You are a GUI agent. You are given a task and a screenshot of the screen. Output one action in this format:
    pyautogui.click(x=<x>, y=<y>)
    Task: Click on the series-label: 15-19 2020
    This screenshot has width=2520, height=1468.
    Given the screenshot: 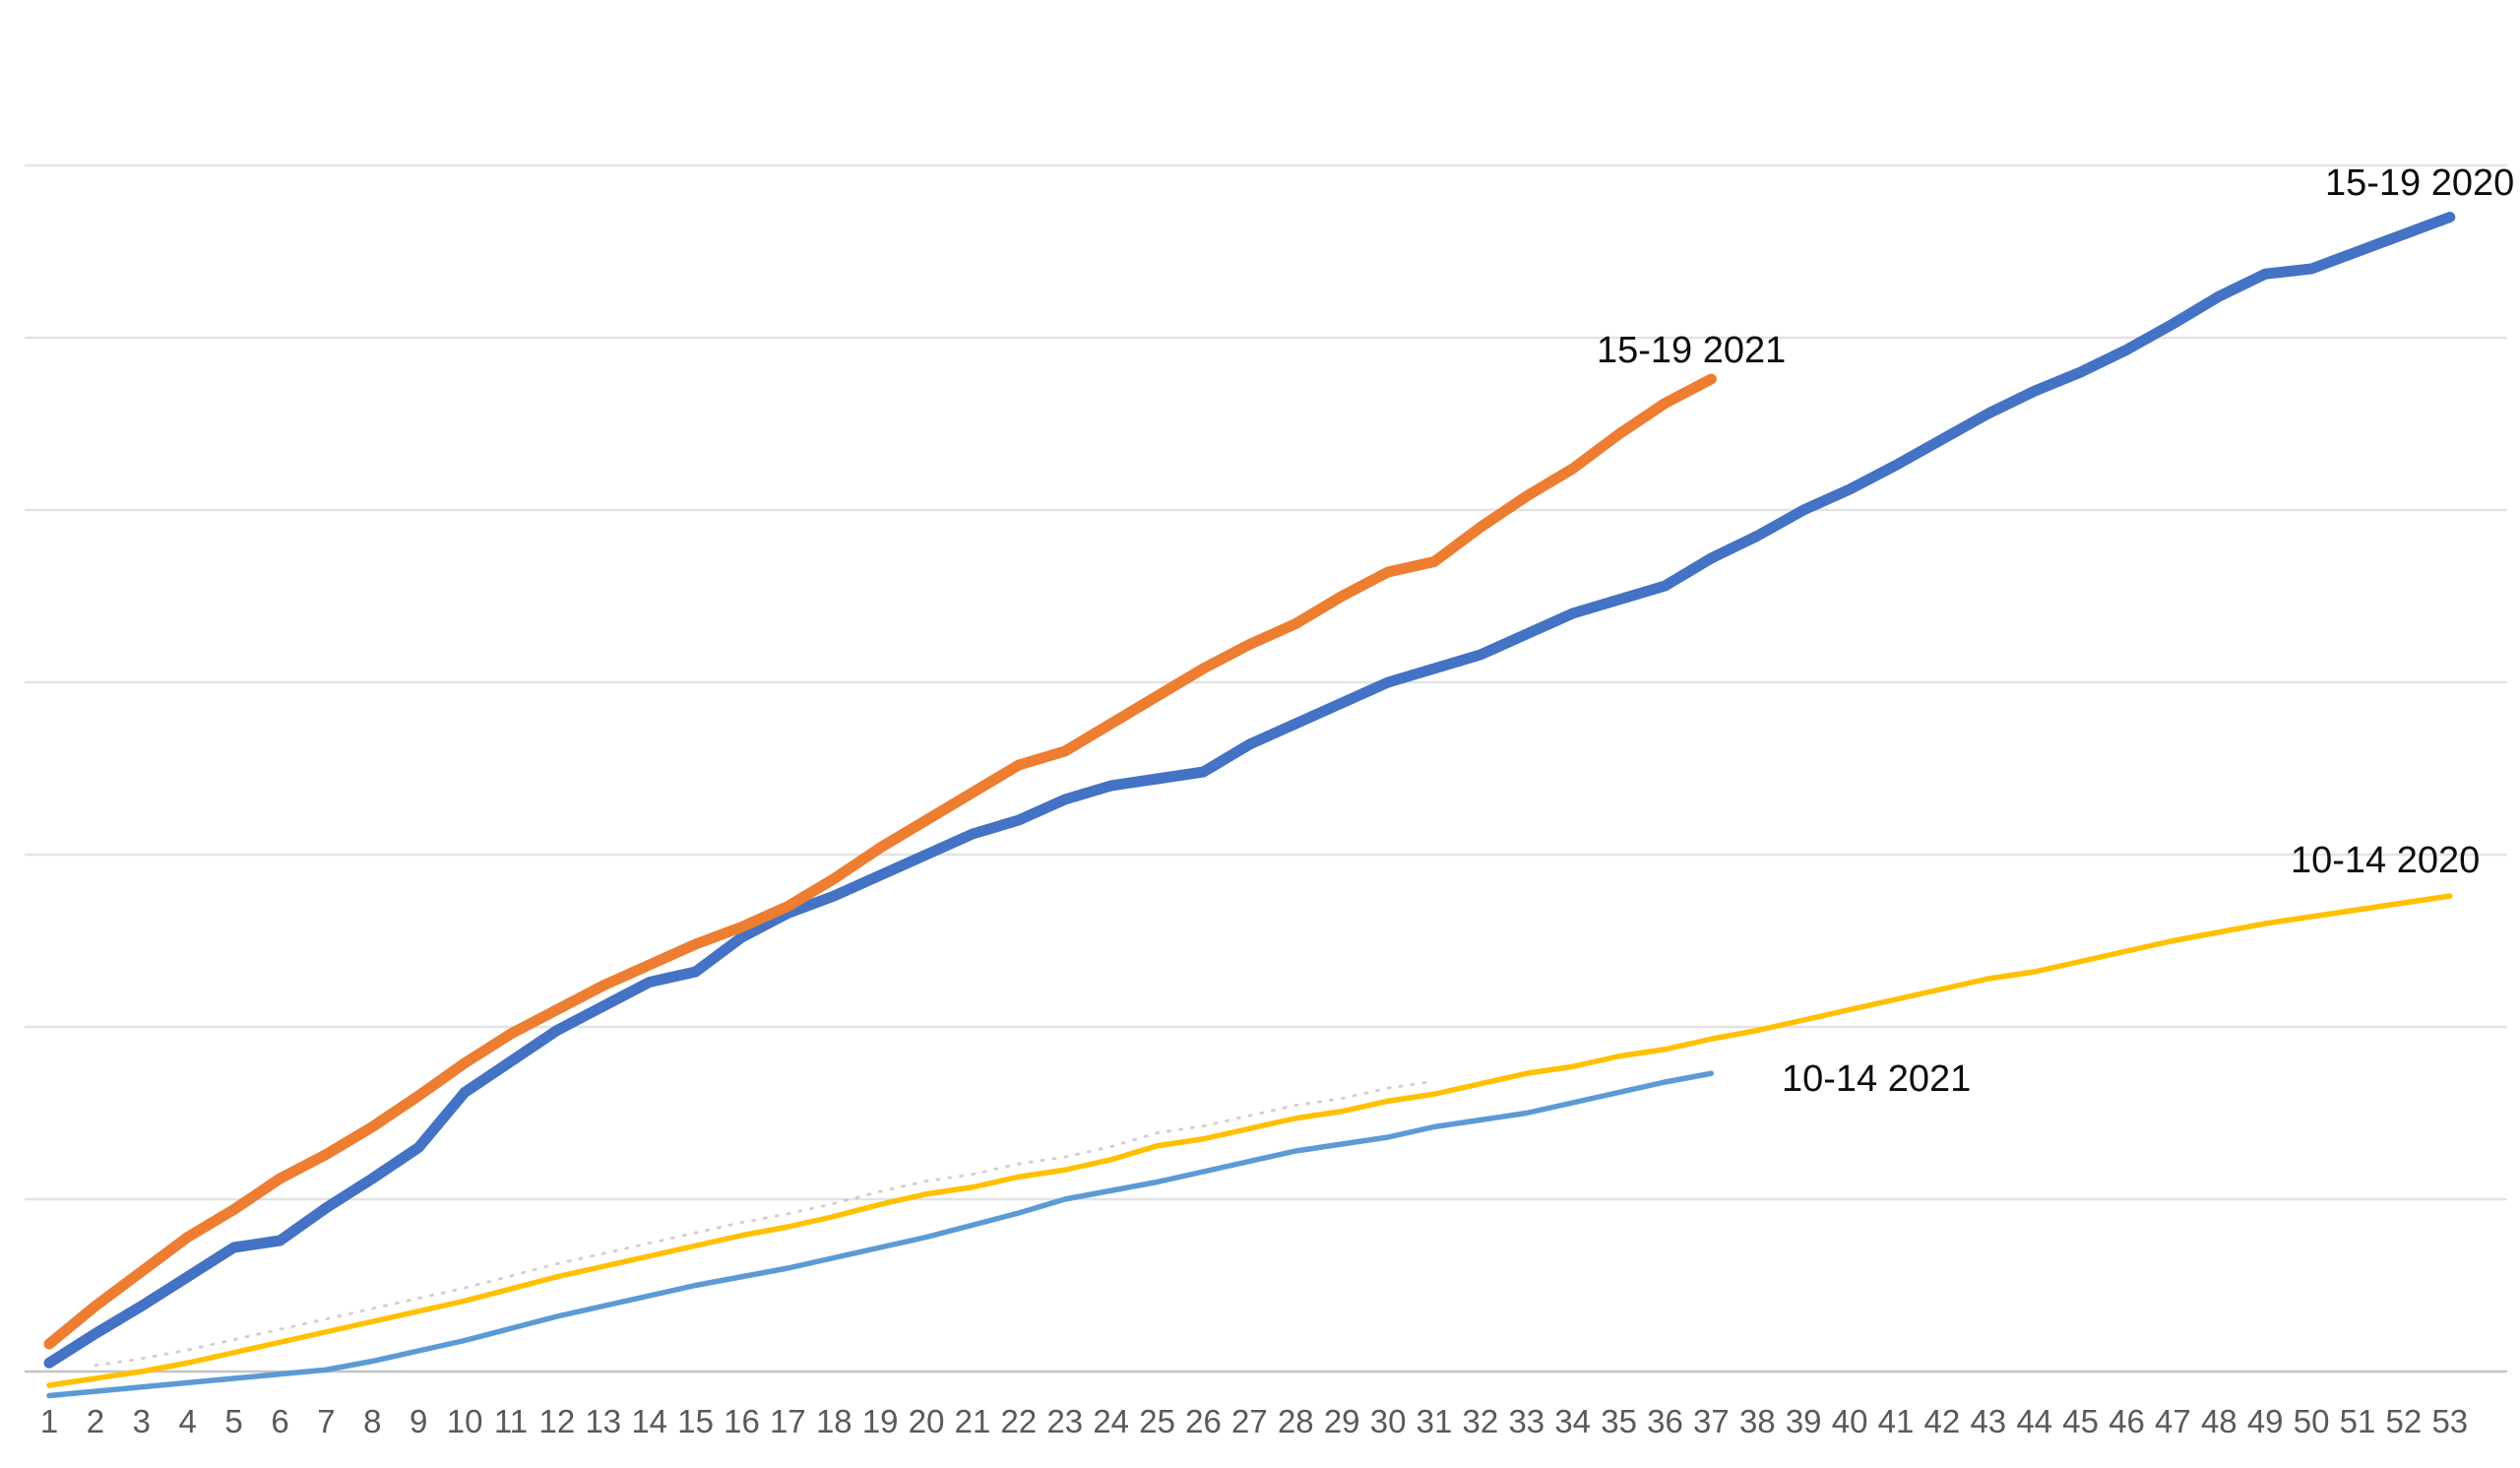 What is the action you would take?
    pyautogui.click(x=2419, y=183)
    